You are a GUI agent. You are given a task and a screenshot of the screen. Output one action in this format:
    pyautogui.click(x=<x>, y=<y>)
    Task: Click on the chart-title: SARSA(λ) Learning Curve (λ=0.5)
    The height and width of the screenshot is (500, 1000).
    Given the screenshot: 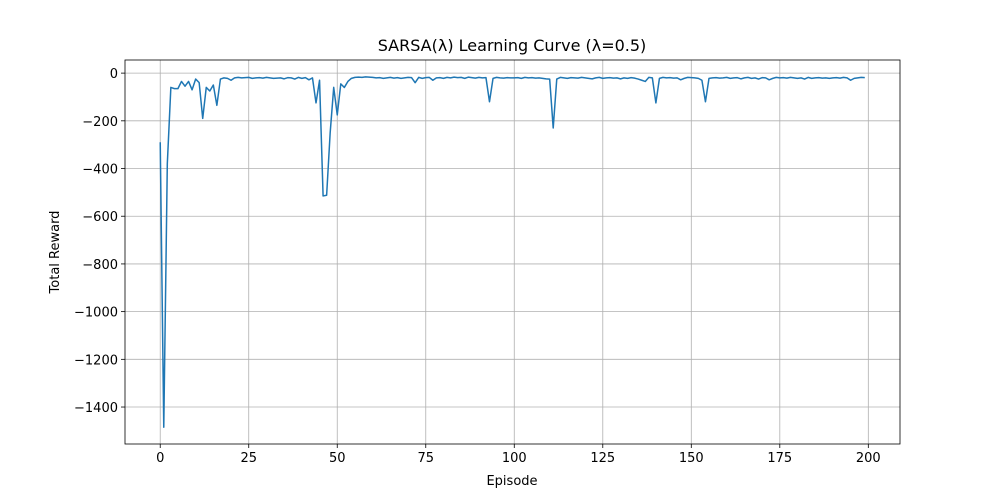 What is the action you would take?
    pyautogui.click(x=512, y=45)
    